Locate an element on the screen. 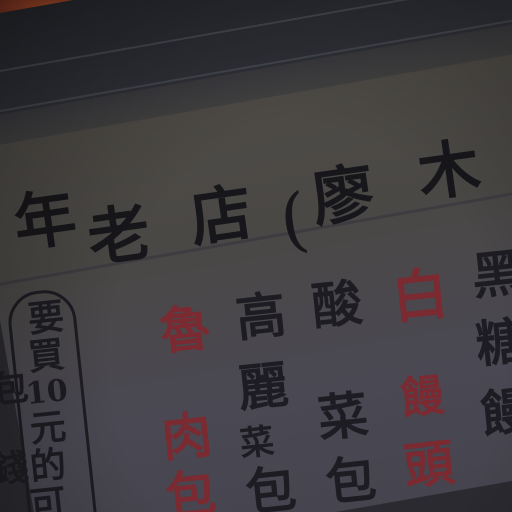 This screenshot has height=512, width=512. menu-char: 酸 is located at coordinates (337, 304).